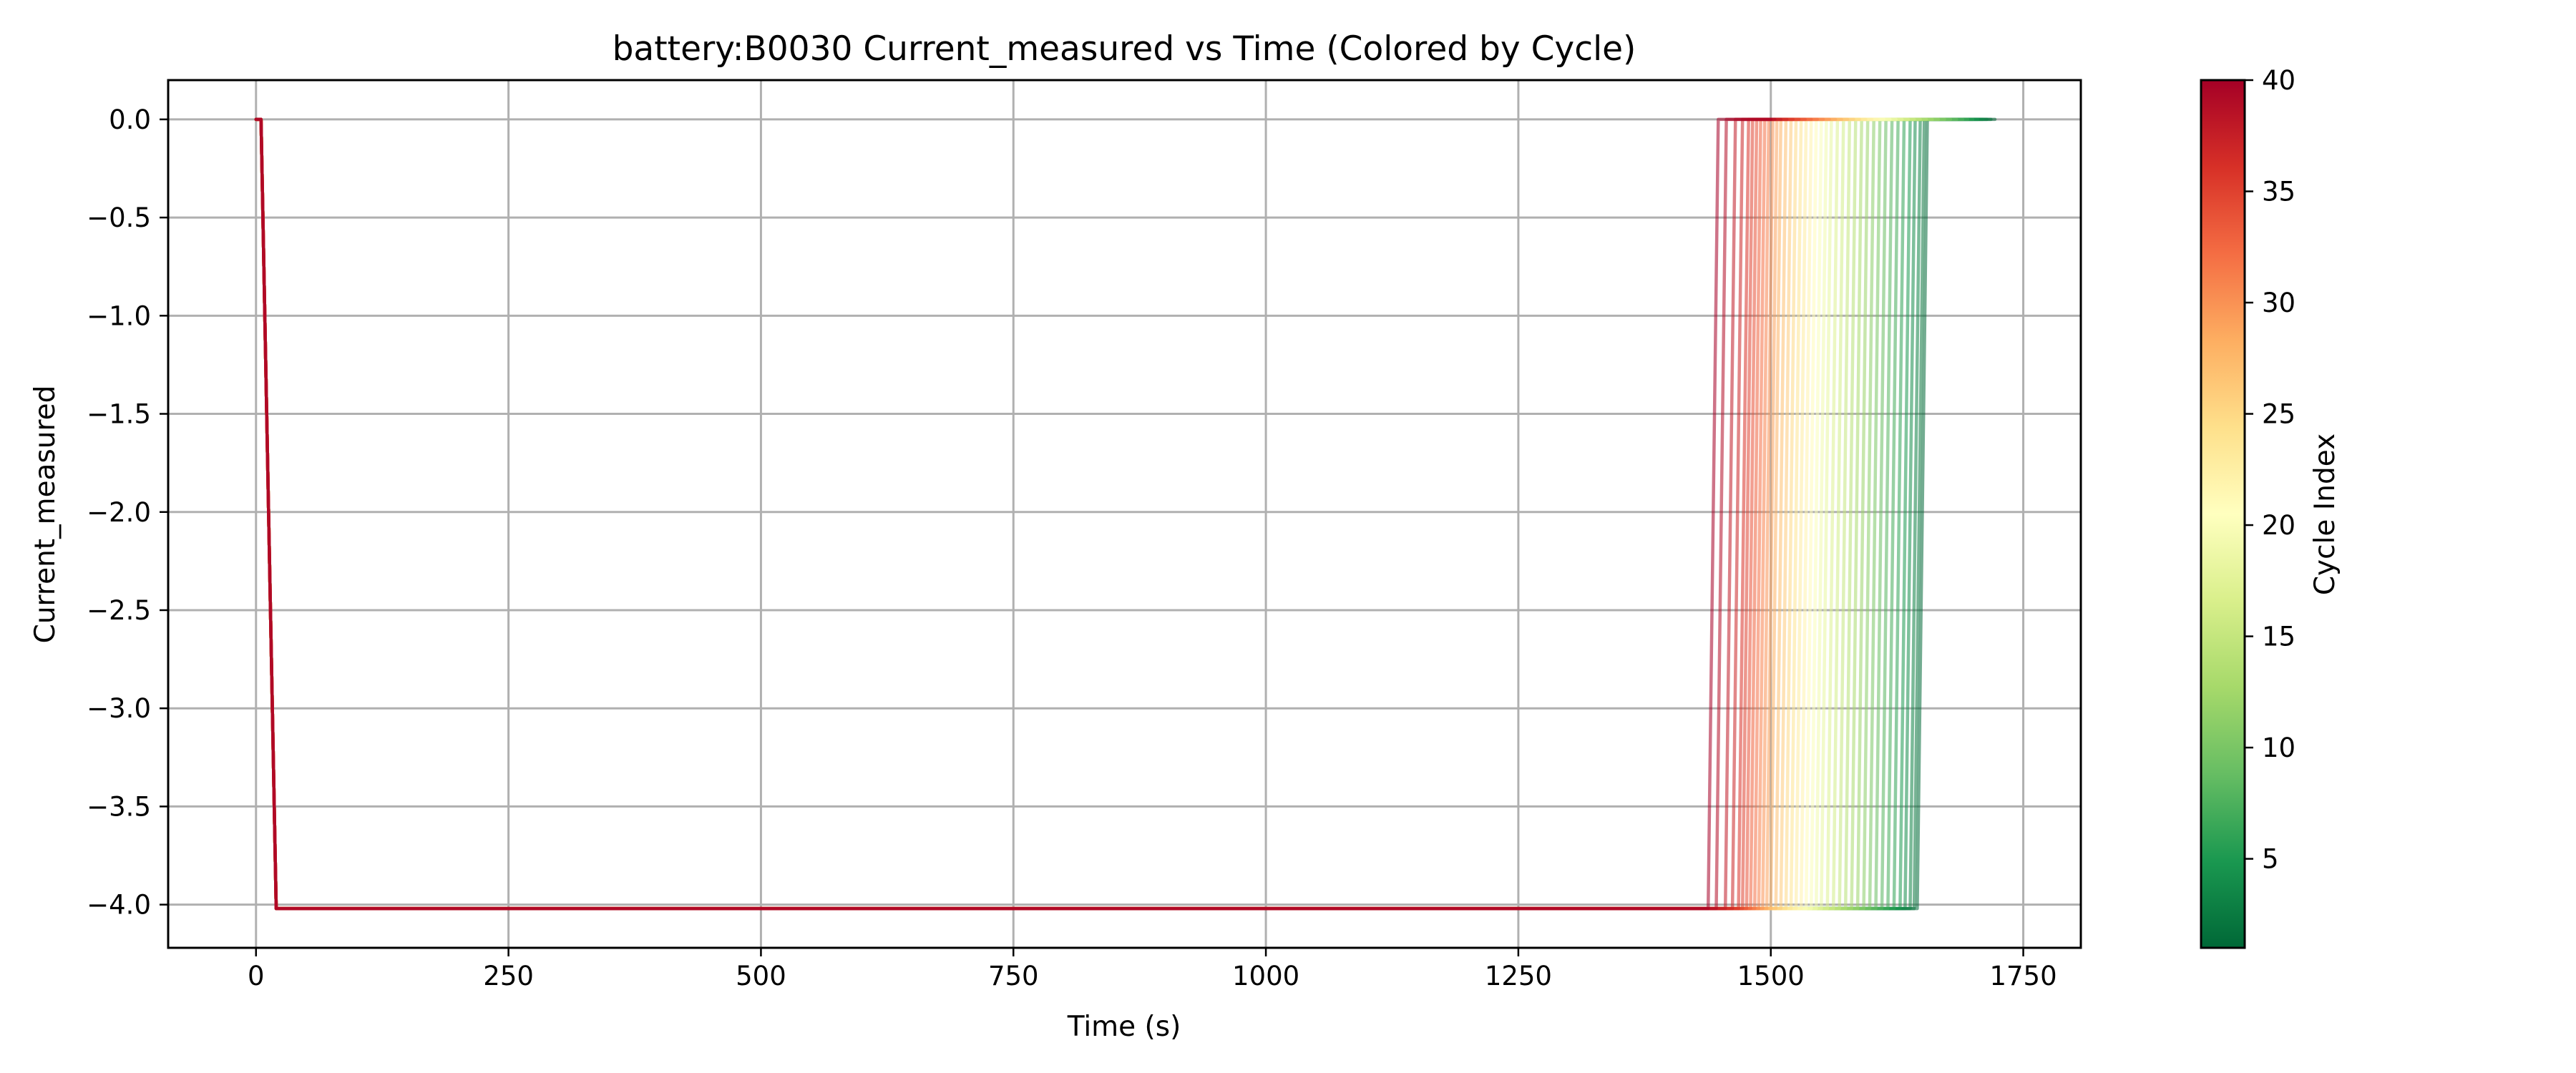 The image size is (2576, 1073). I want to click on y-tick-label: −2.0, so click(119, 512).